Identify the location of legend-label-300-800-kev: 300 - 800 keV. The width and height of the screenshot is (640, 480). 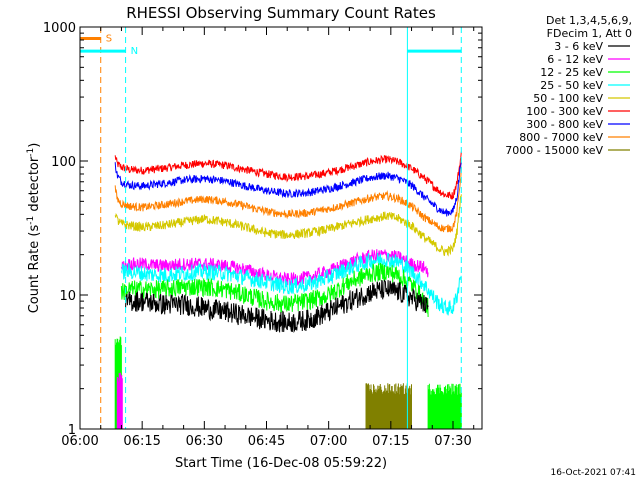
(564, 124).